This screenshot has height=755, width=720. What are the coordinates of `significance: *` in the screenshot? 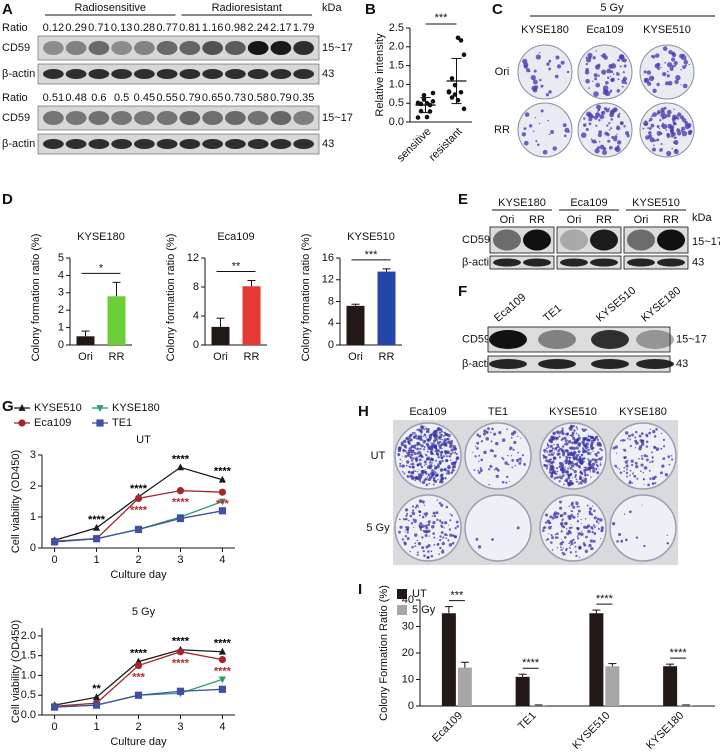 It's located at (101, 268).